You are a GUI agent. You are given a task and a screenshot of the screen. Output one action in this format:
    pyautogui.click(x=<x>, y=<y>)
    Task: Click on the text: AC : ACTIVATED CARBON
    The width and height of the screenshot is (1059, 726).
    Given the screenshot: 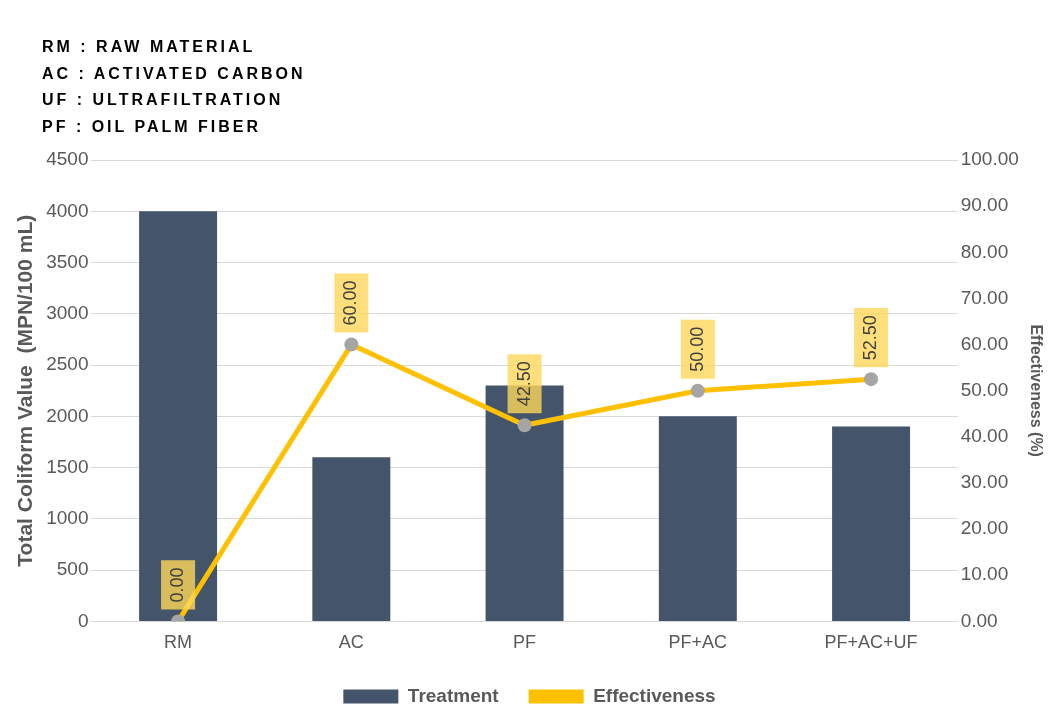 What is the action you would take?
    pyautogui.click(x=174, y=73)
    